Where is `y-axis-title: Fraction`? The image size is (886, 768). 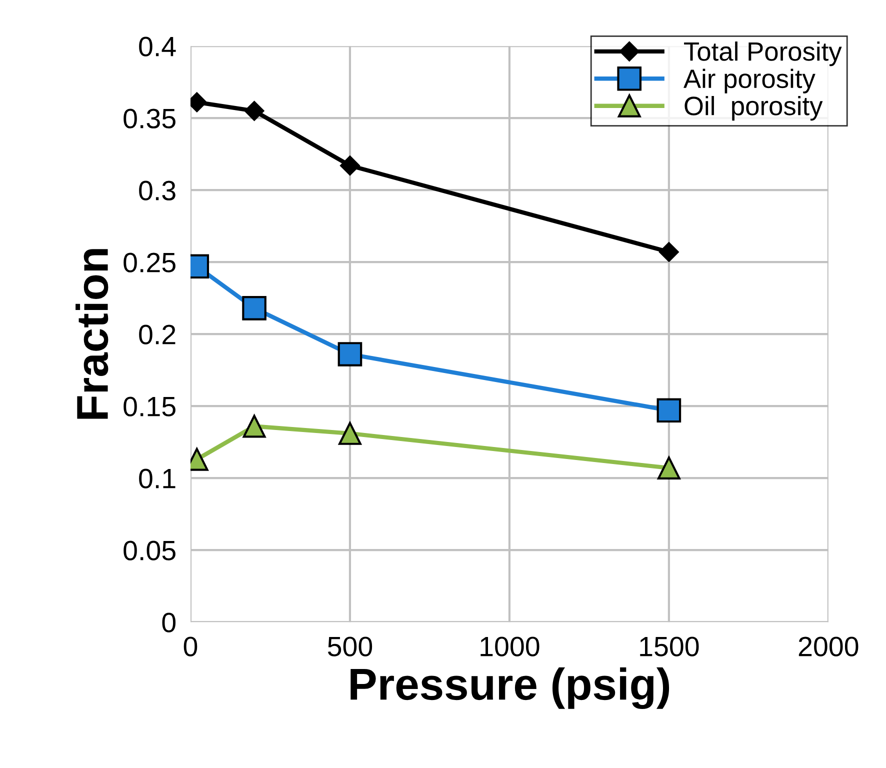 y-axis-title: Fraction is located at coordinates (92, 334).